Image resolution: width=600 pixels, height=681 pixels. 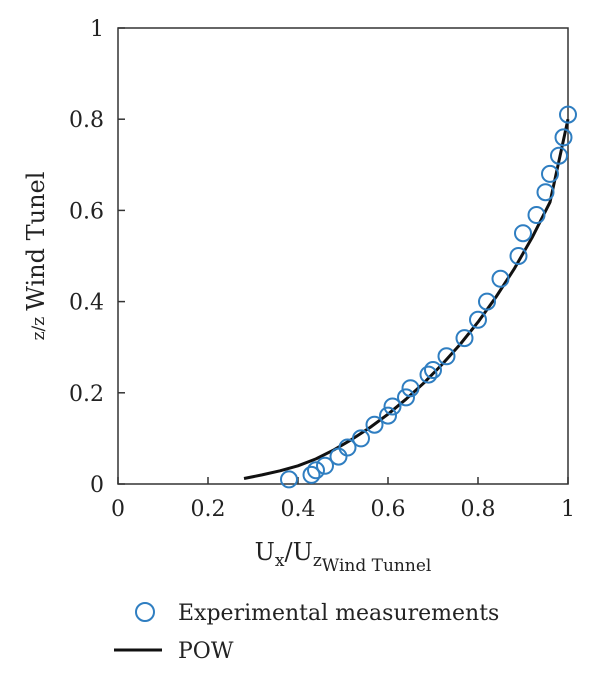 I want to click on x-tick-label: 0.6, so click(x=388, y=509).